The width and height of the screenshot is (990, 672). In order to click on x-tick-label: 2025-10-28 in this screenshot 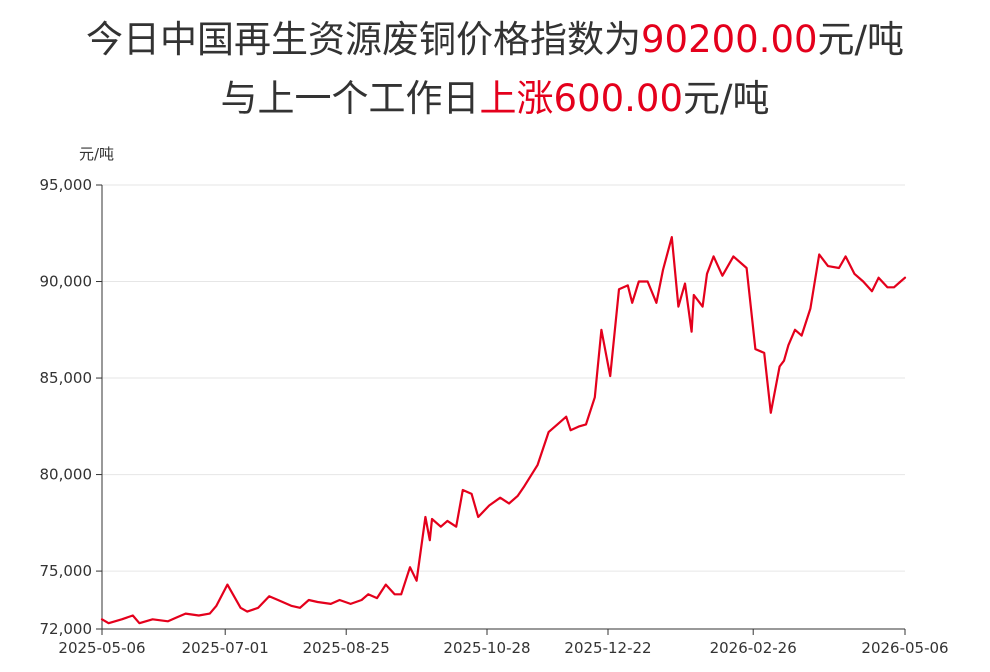, I will do `click(486, 648)`.